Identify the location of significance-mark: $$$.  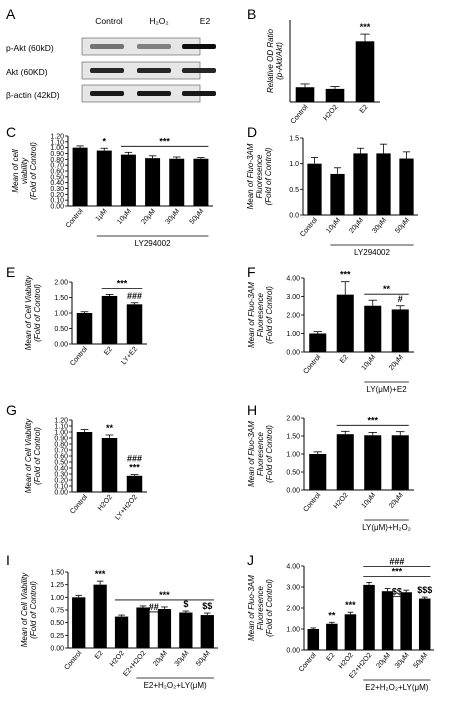
(424, 590).